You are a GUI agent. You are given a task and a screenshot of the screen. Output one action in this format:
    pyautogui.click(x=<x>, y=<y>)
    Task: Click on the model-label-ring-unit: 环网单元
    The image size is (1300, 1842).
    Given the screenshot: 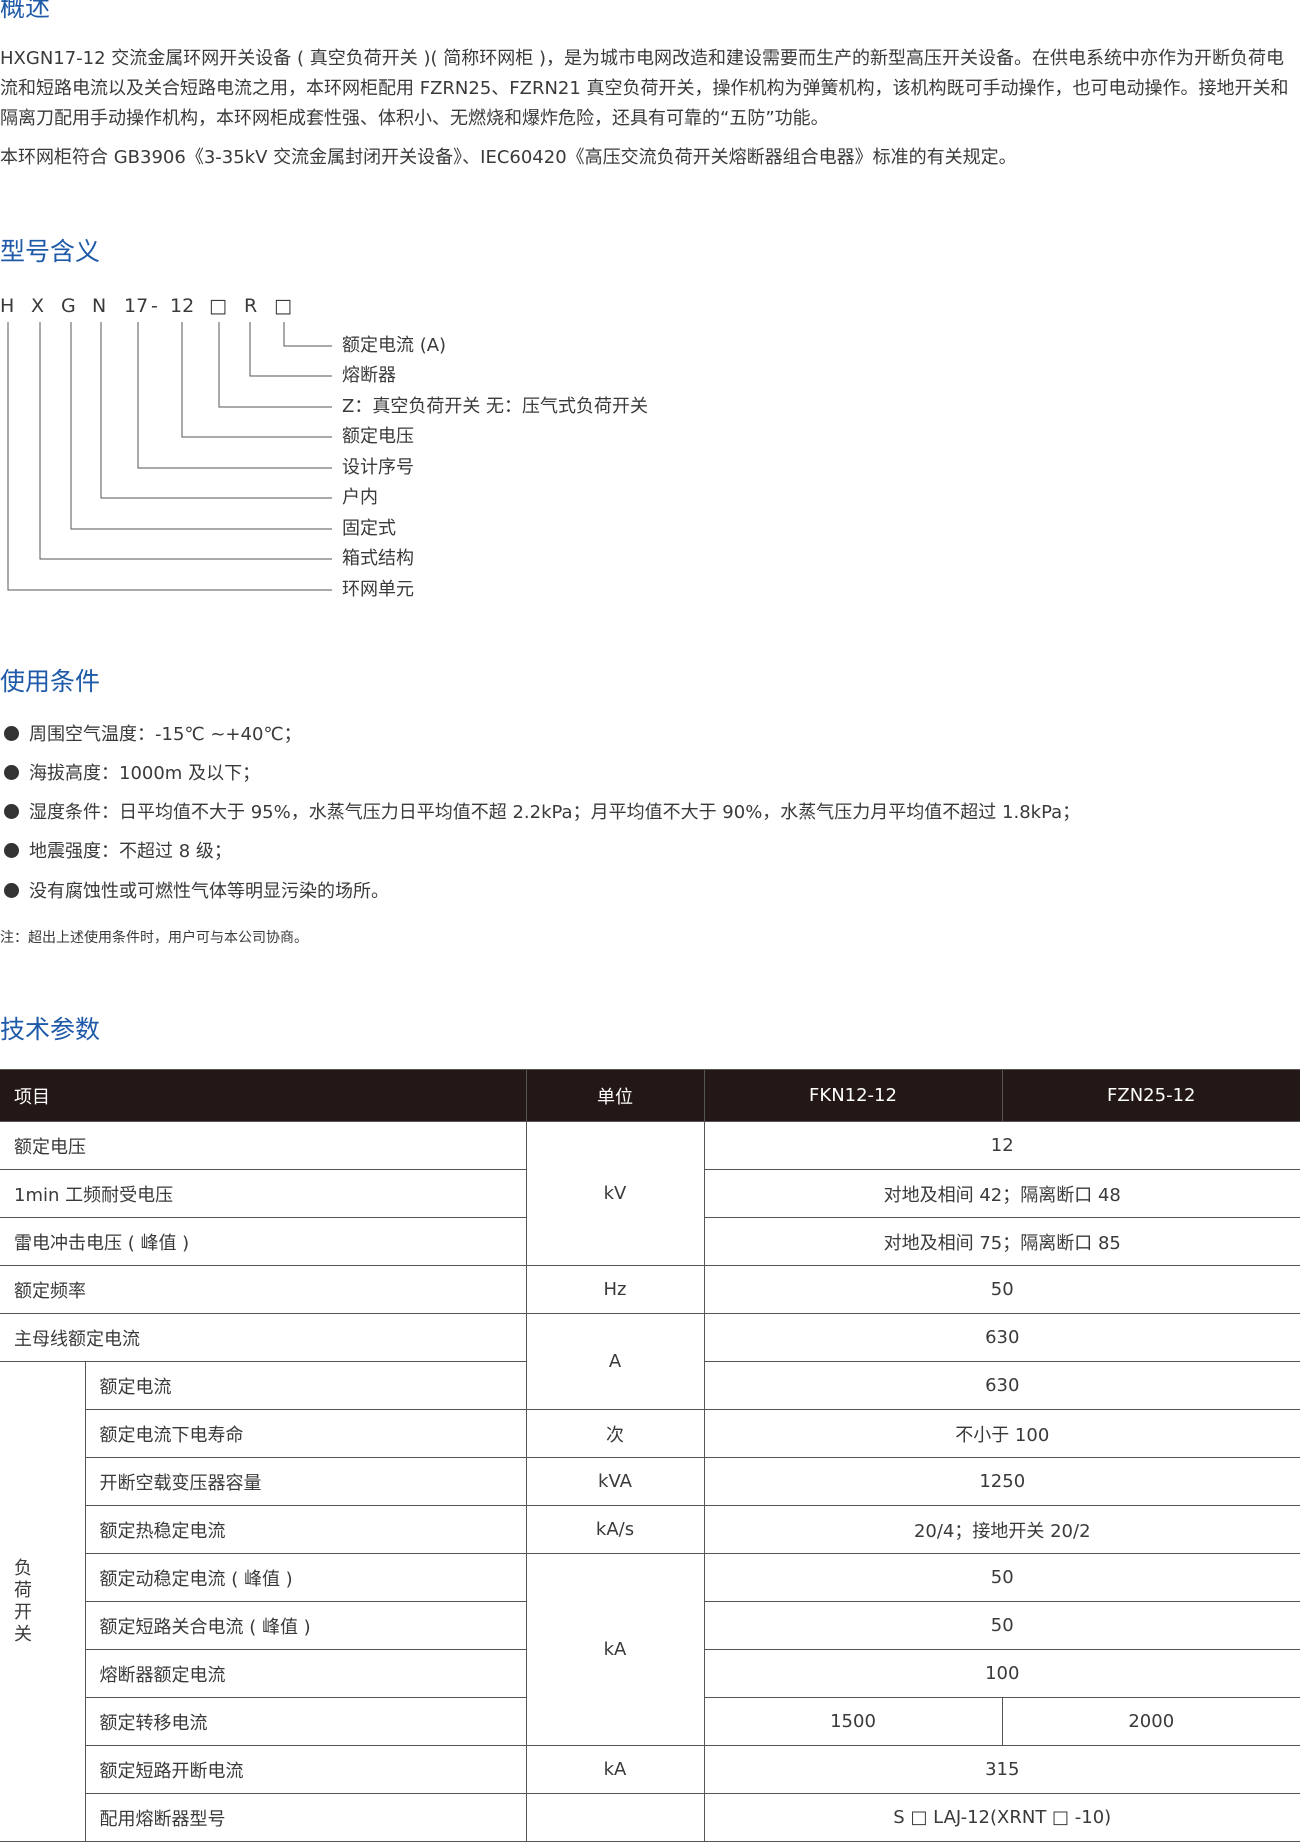 What is the action you would take?
    pyautogui.click(x=378, y=589)
    